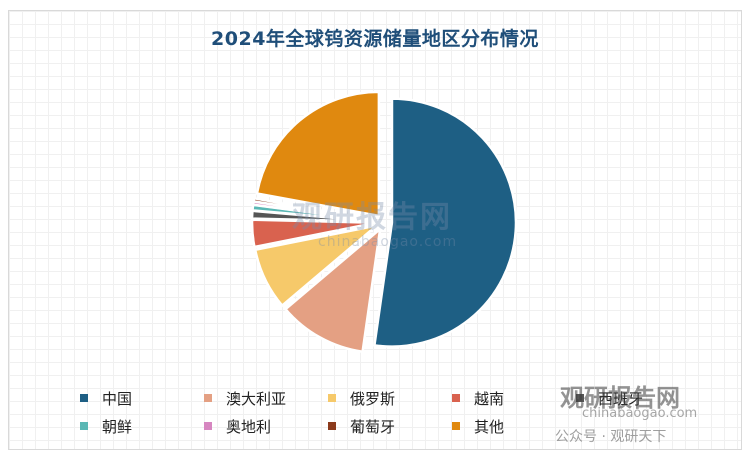 This screenshot has width=750, height=460. I want to click on legend-item-russia: 俄罗斯, so click(390, 398).